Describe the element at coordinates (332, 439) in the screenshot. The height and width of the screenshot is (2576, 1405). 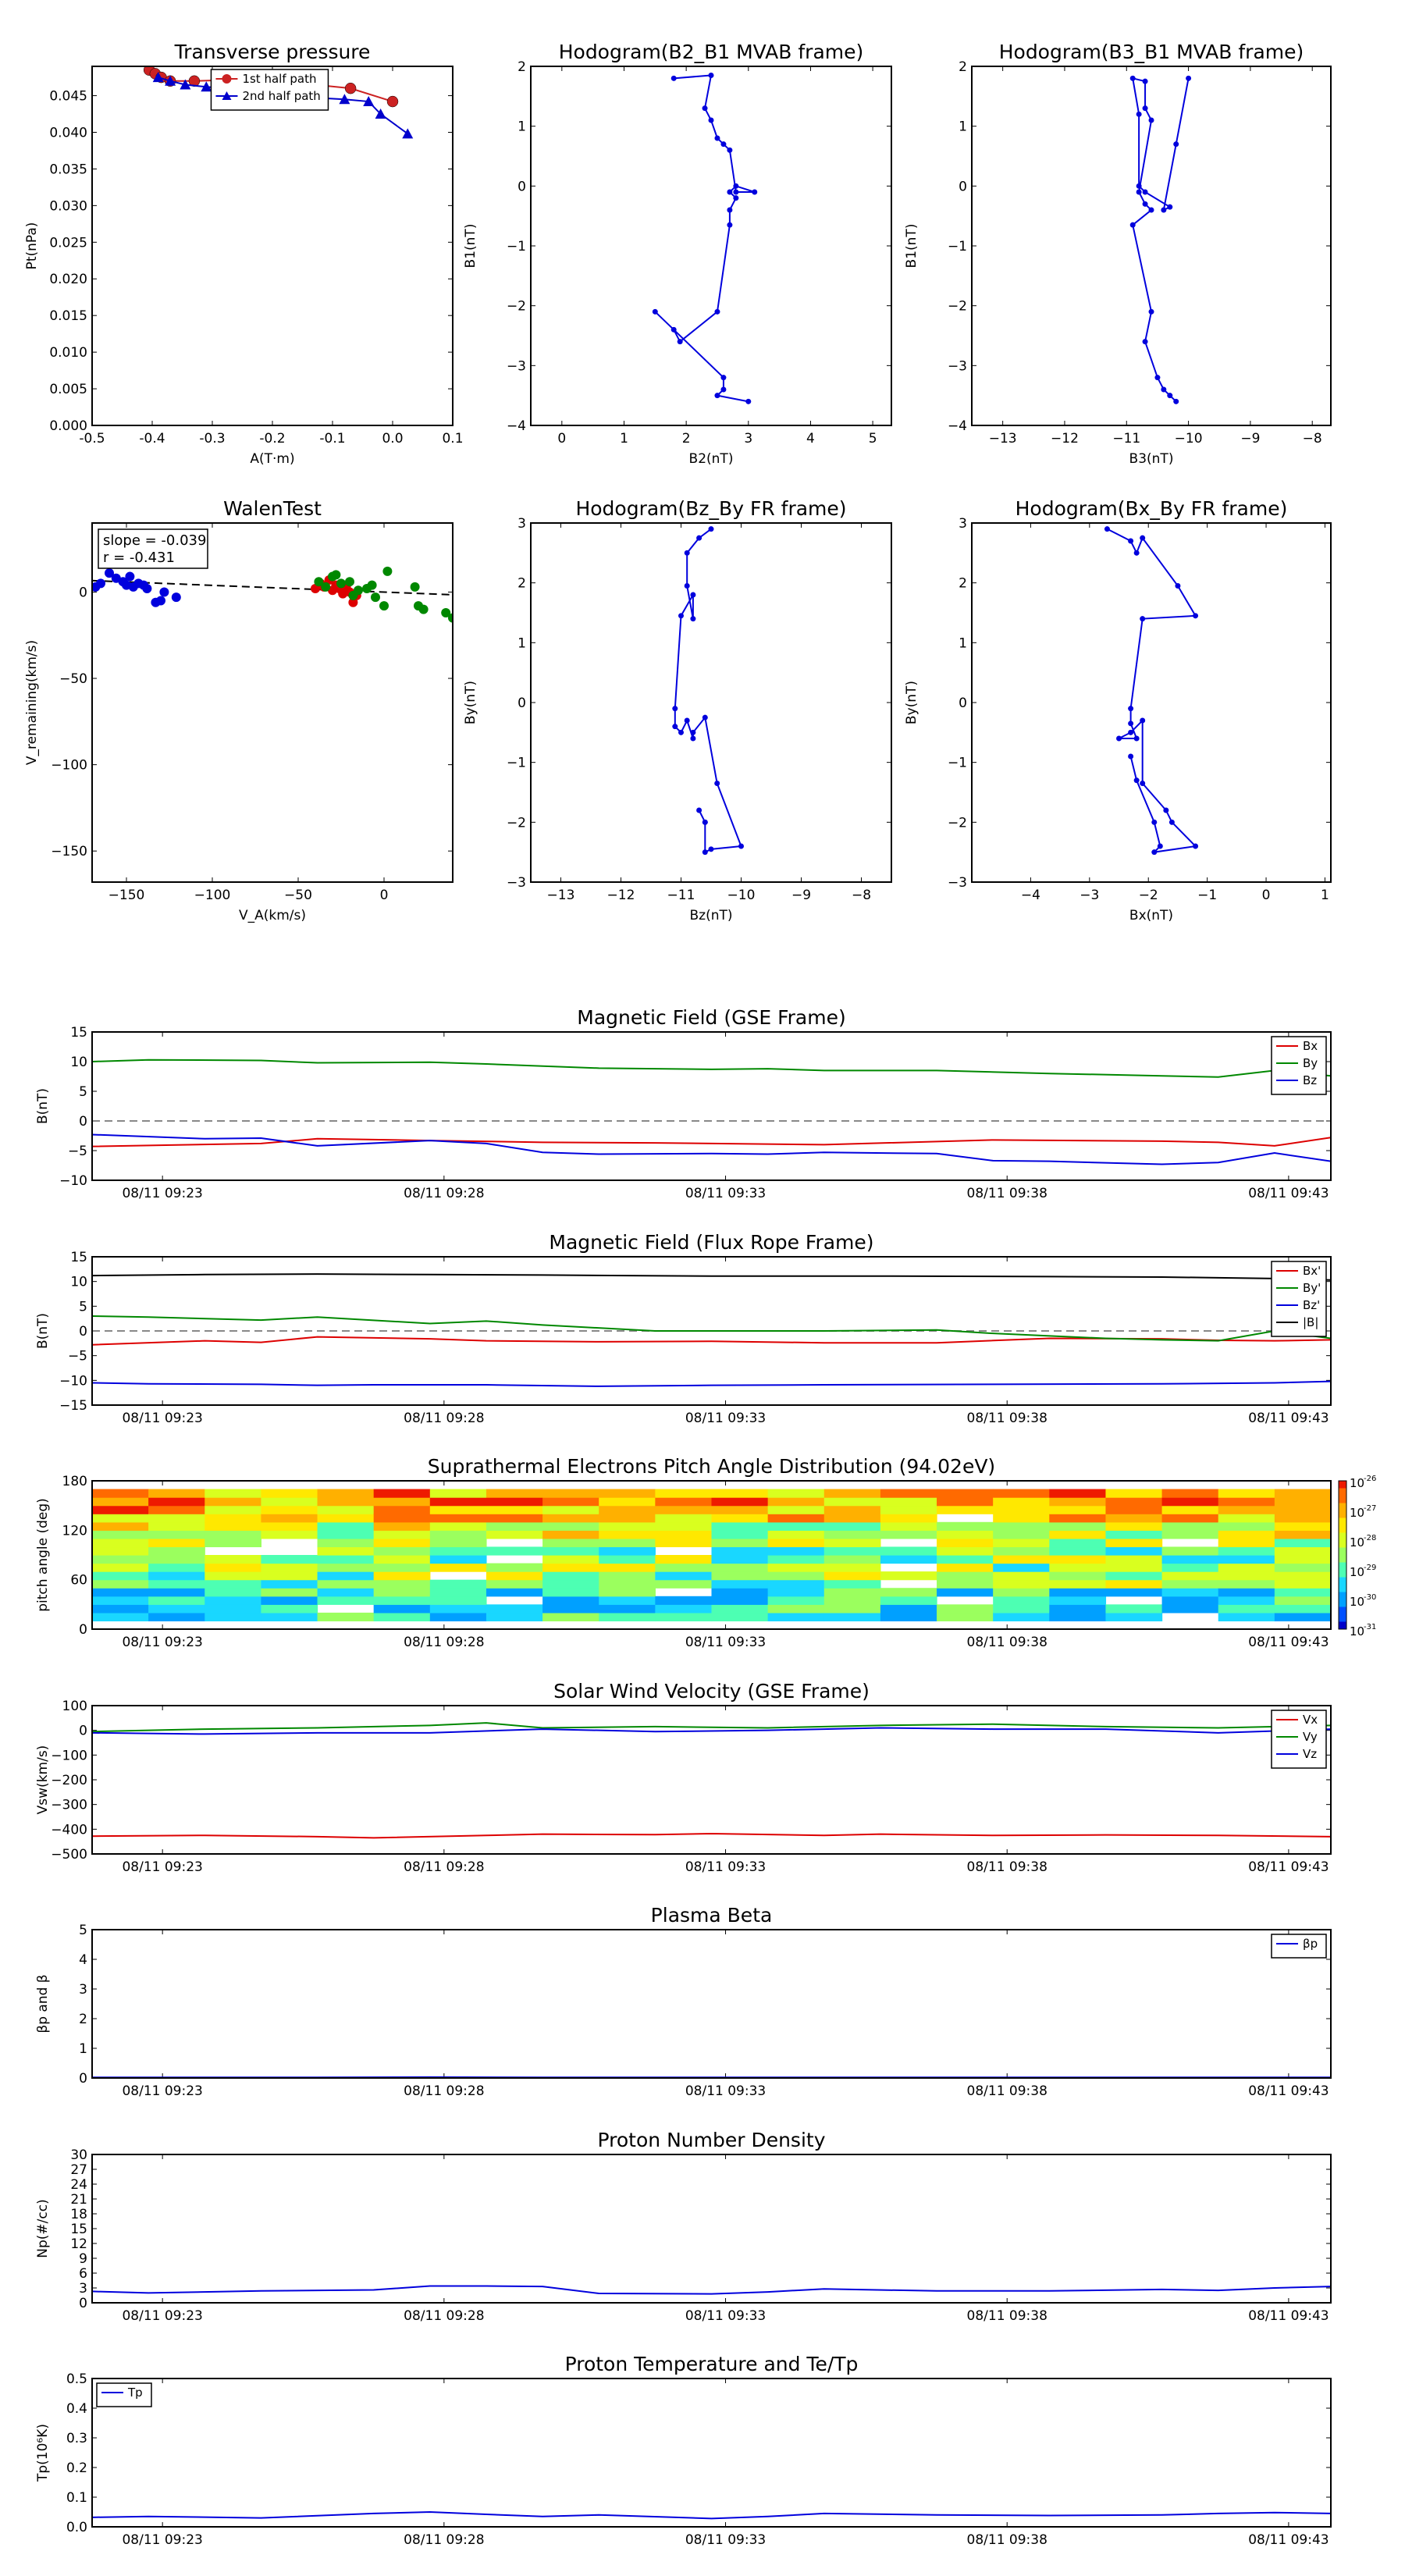
I see `x-tick-label: -0.1` at that location.